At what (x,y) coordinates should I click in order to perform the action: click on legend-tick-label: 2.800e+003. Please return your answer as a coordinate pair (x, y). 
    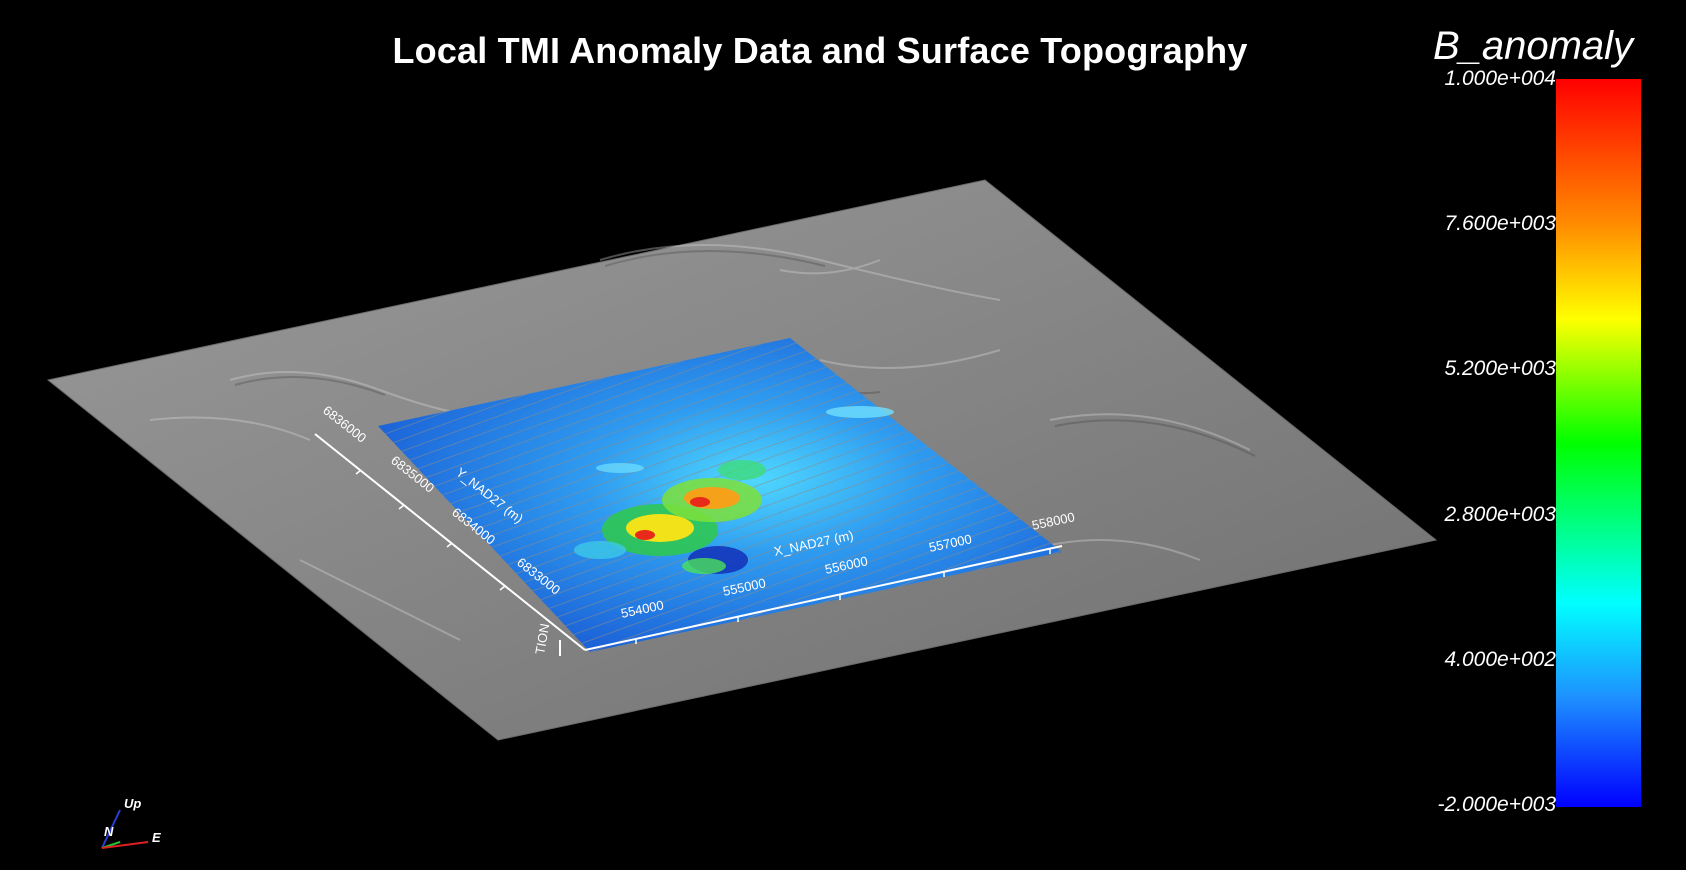
    Looking at the image, I should click on (1500, 514).